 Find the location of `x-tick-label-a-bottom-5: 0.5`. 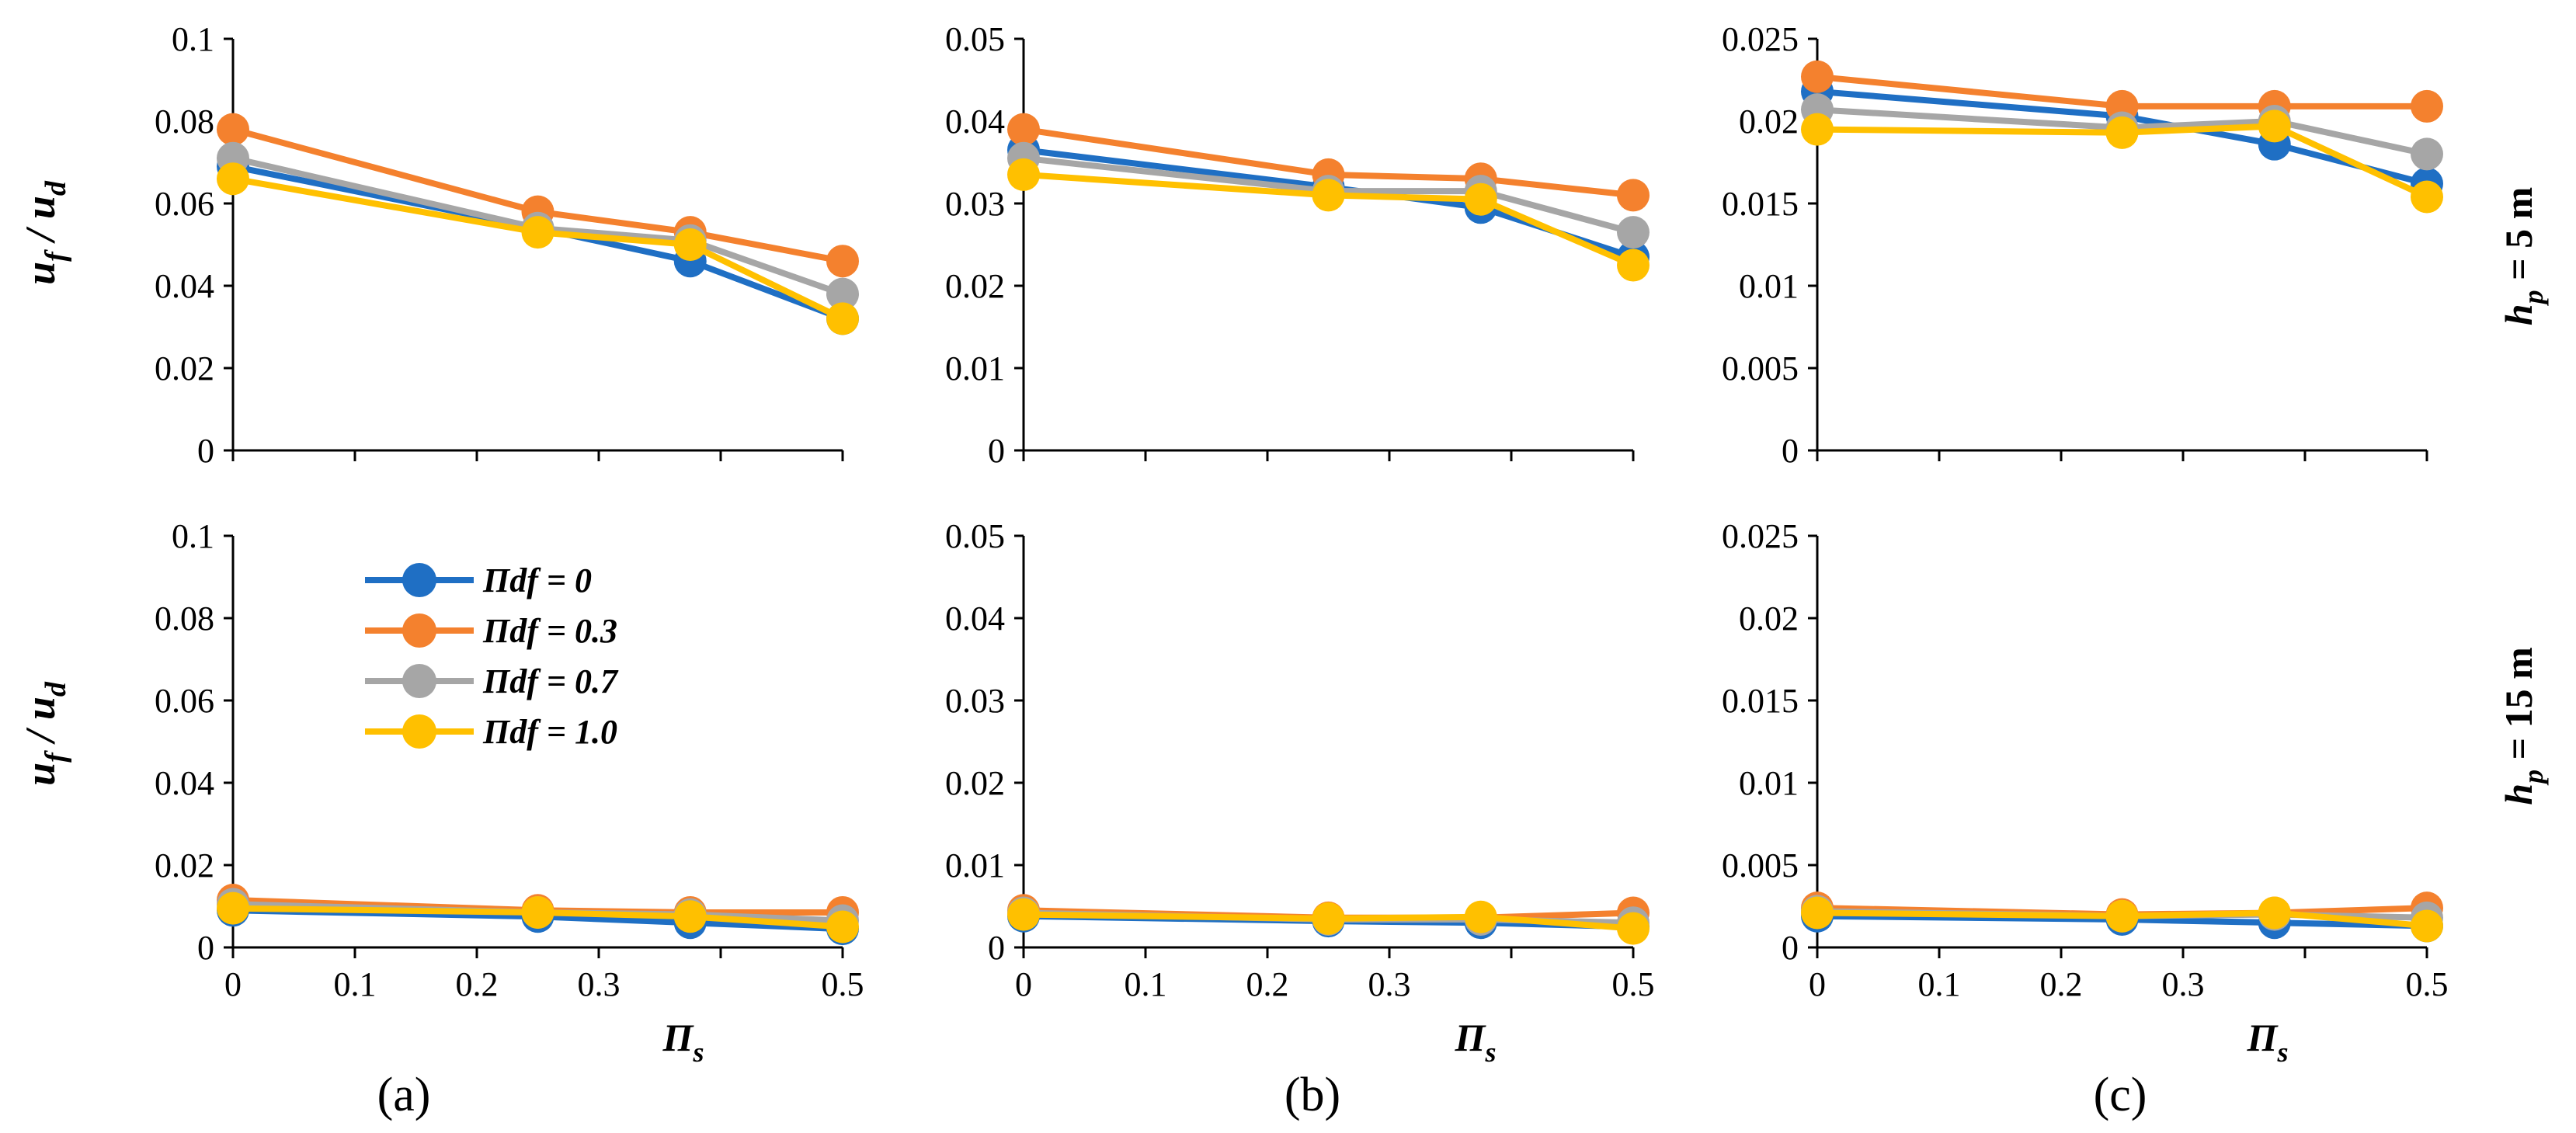

x-tick-label-a-bottom-5: 0.5 is located at coordinates (843, 984).